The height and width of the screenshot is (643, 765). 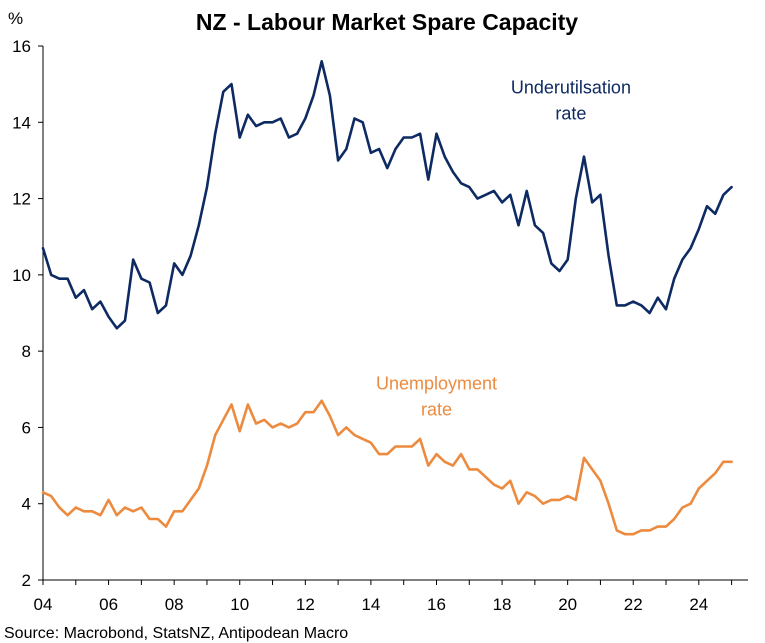 What do you see at coordinates (21, 275) in the screenshot?
I see `y-tick-label: 10` at bounding box center [21, 275].